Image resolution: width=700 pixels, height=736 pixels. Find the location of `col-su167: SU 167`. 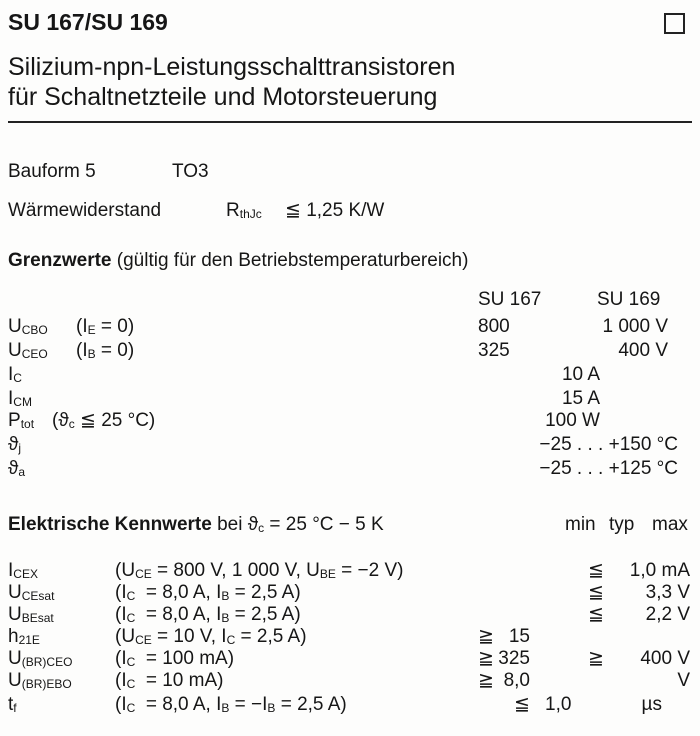

col-su167: SU 167 is located at coordinates (510, 299).